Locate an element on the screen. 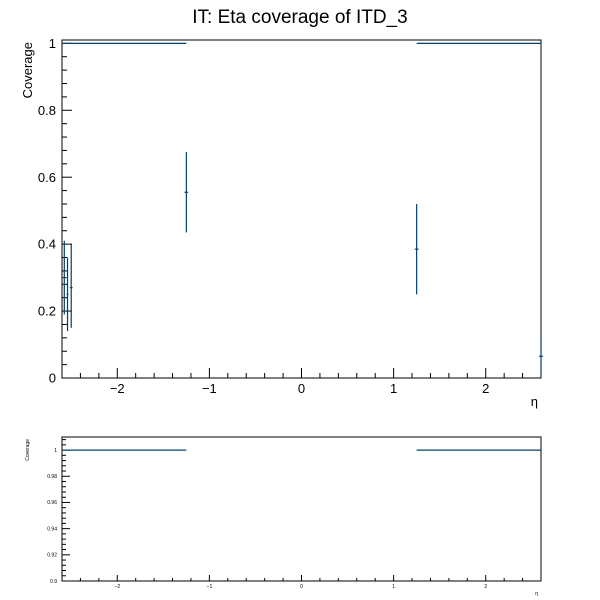 The width and height of the screenshot is (600, 600). y-tick-label: 0.98 is located at coordinates (52, 477).